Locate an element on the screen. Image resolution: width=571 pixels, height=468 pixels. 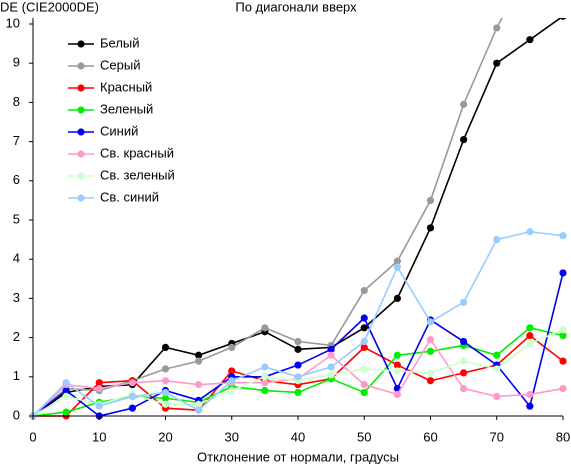
y-tick-label: 5 is located at coordinates (16, 218).